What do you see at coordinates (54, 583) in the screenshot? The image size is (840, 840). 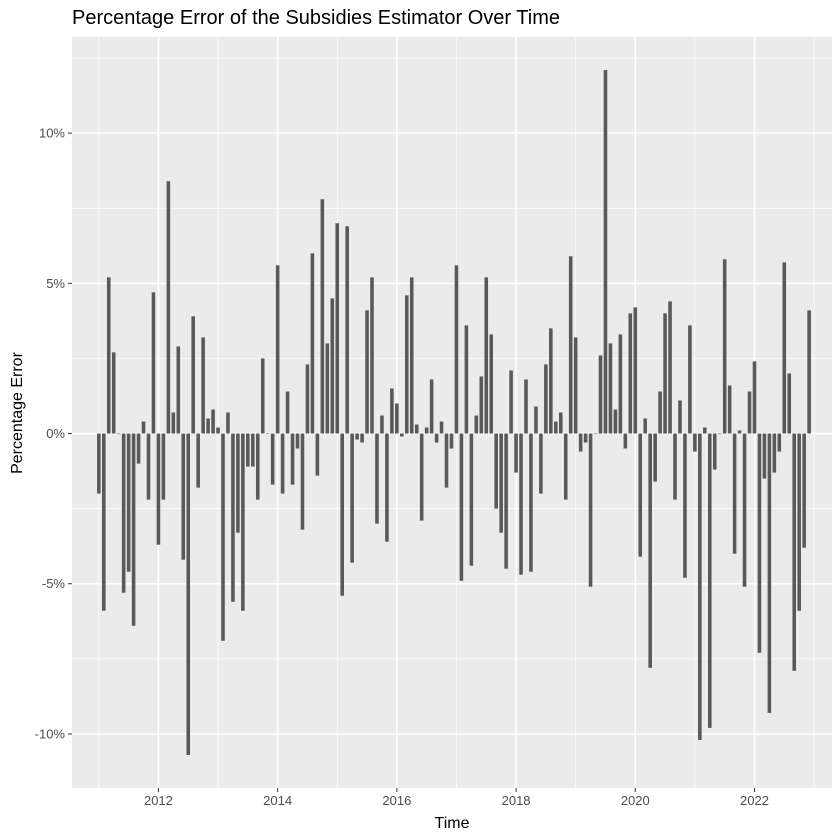 I see `y-tick-label: -5%` at bounding box center [54, 583].